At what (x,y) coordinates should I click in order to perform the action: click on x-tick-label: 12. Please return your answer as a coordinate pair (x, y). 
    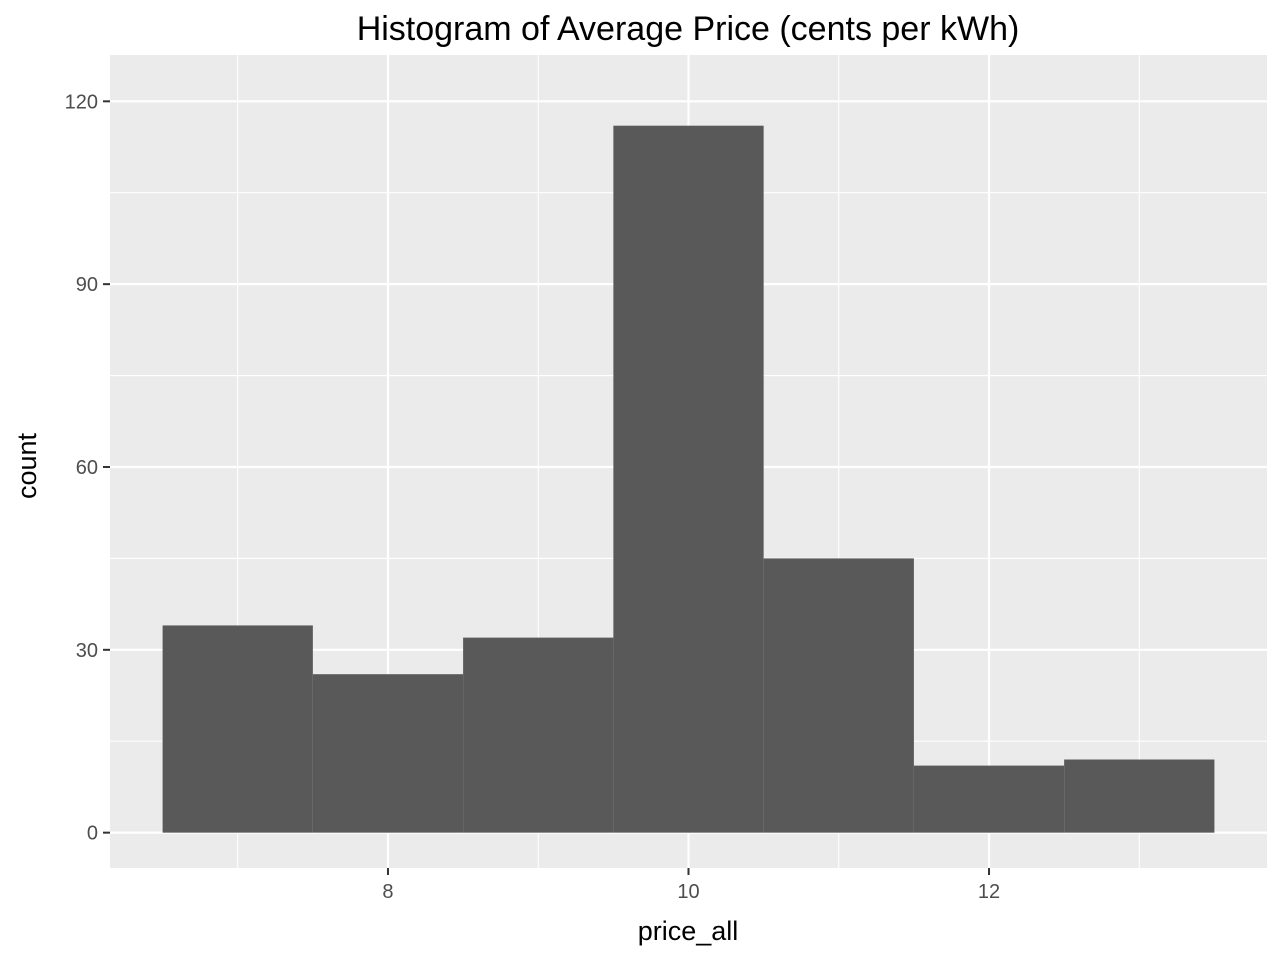
    Looking at the image, I should click on (989, 892).